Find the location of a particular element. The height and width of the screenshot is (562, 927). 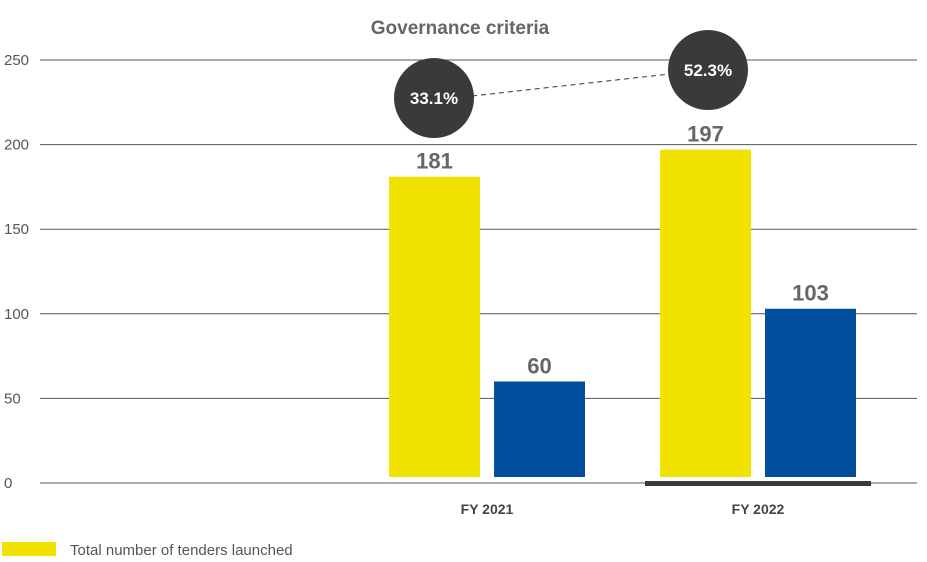

x-category-label-0: FY 2021 is located at coordinates (487, 509).